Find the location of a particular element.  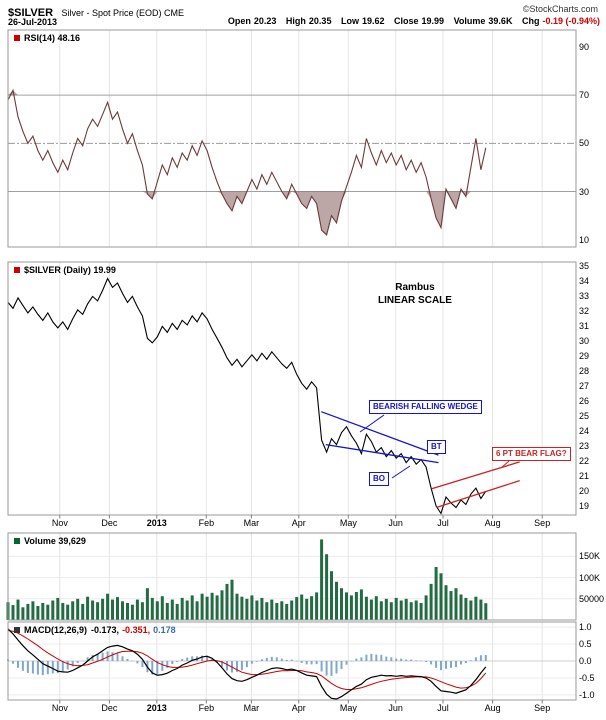

x-month-label: Sep is located at coordinates (542, 708).